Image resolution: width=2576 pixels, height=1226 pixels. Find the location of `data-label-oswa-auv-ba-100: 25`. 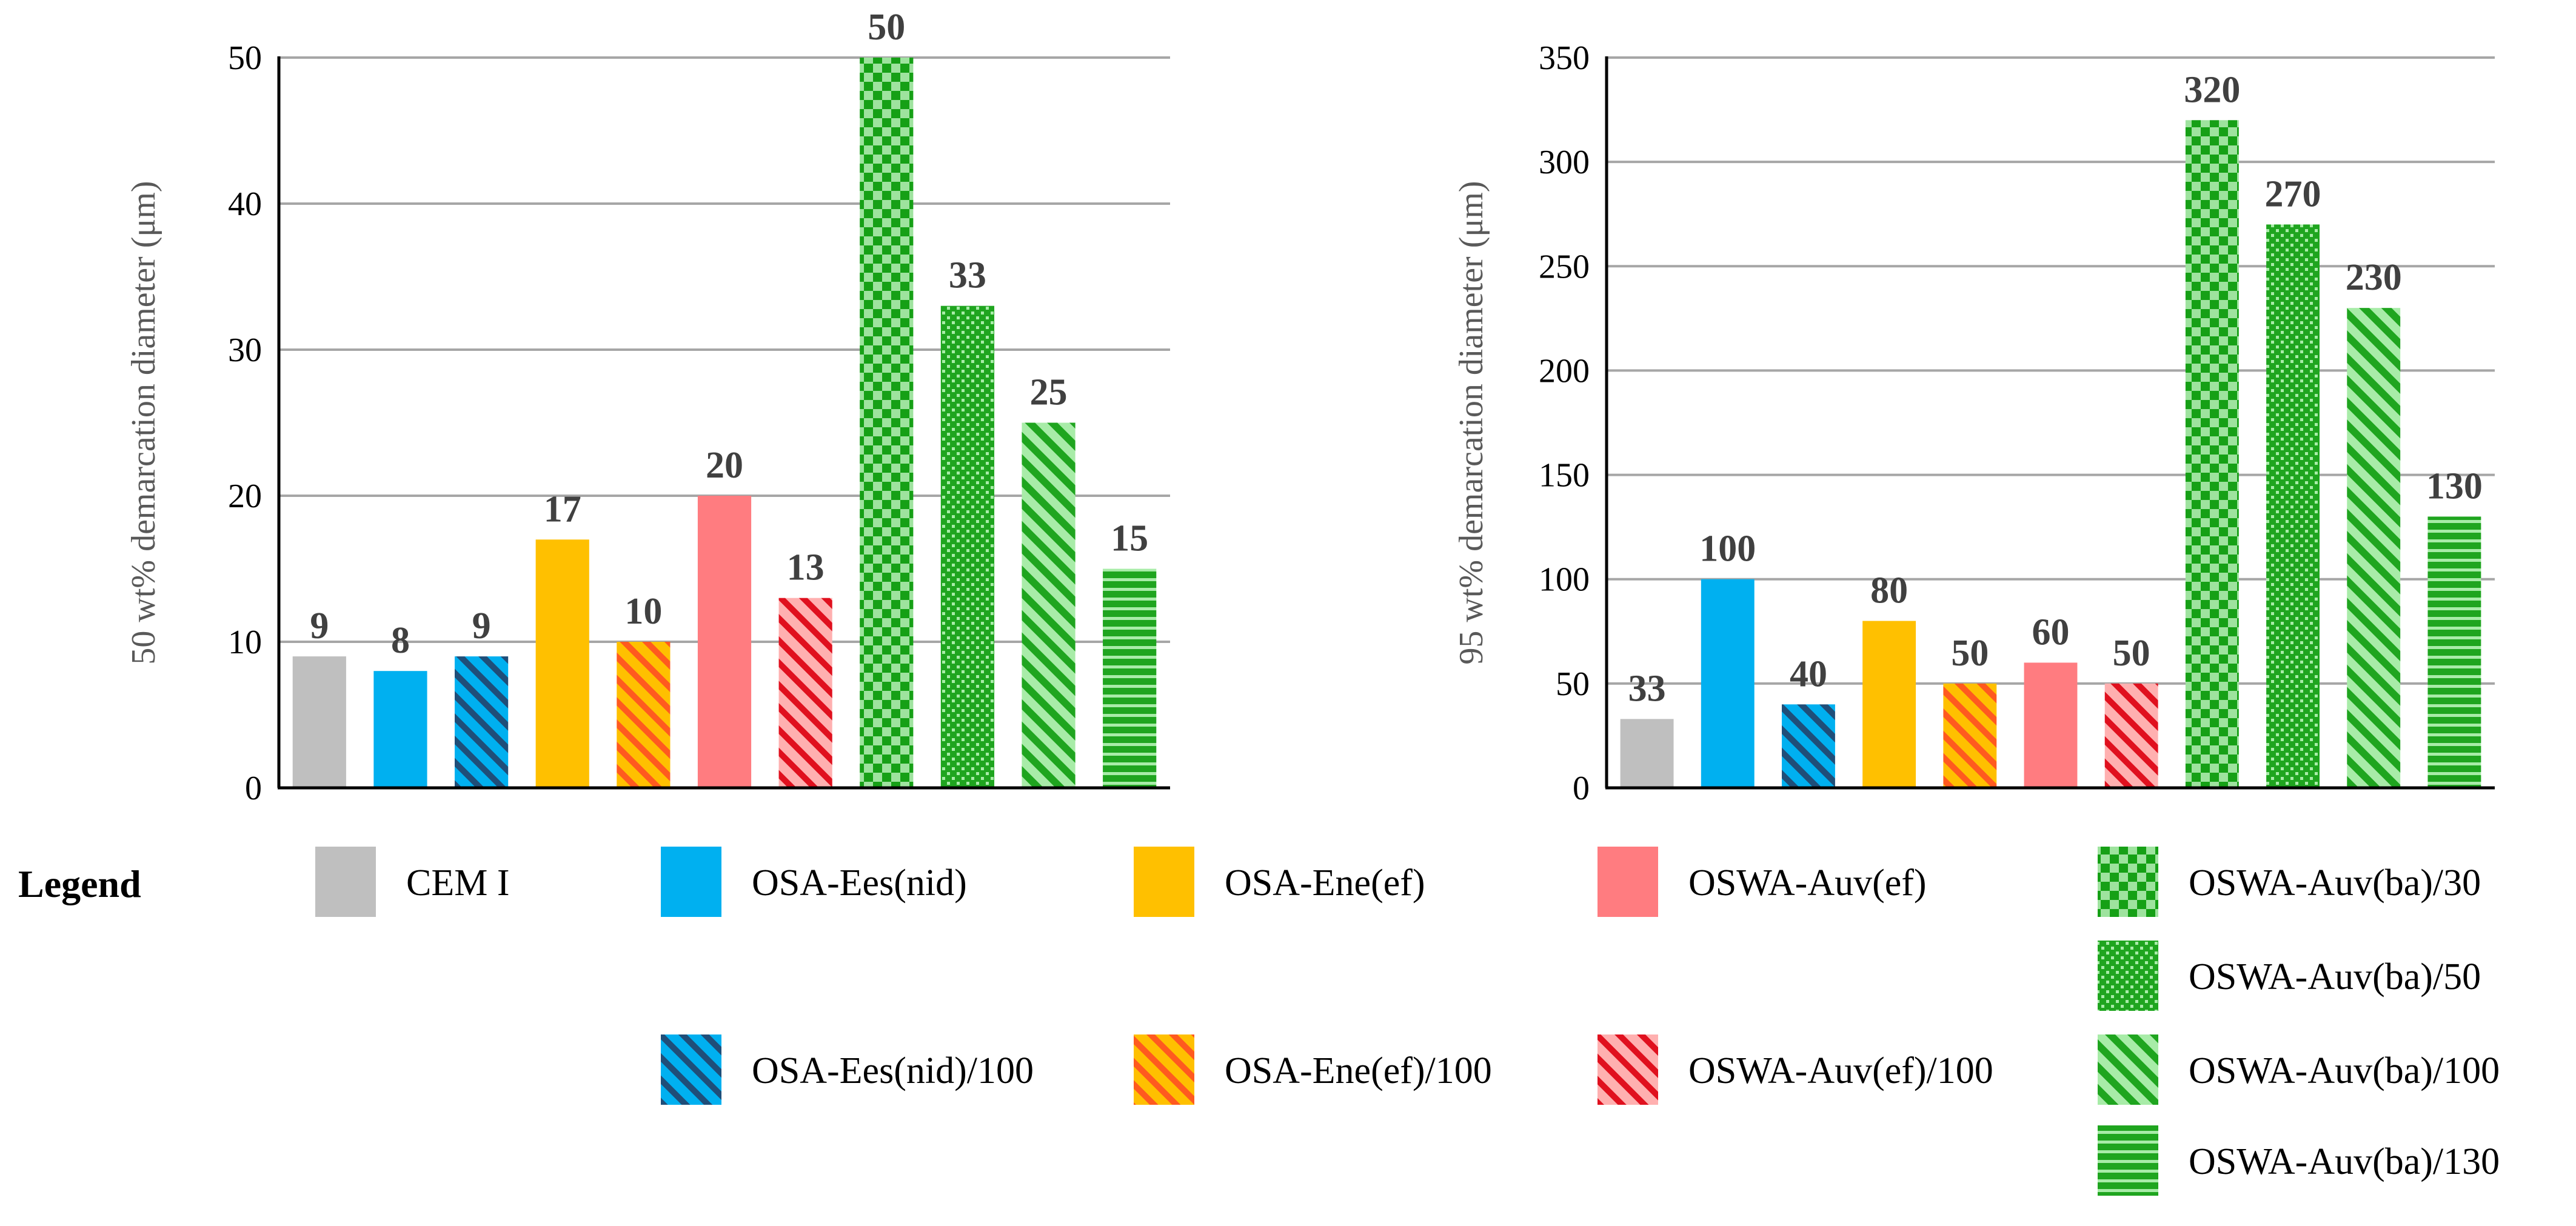

data-label-oswa-auv-ba-100: 25 is located at coordinates (1049, 392).